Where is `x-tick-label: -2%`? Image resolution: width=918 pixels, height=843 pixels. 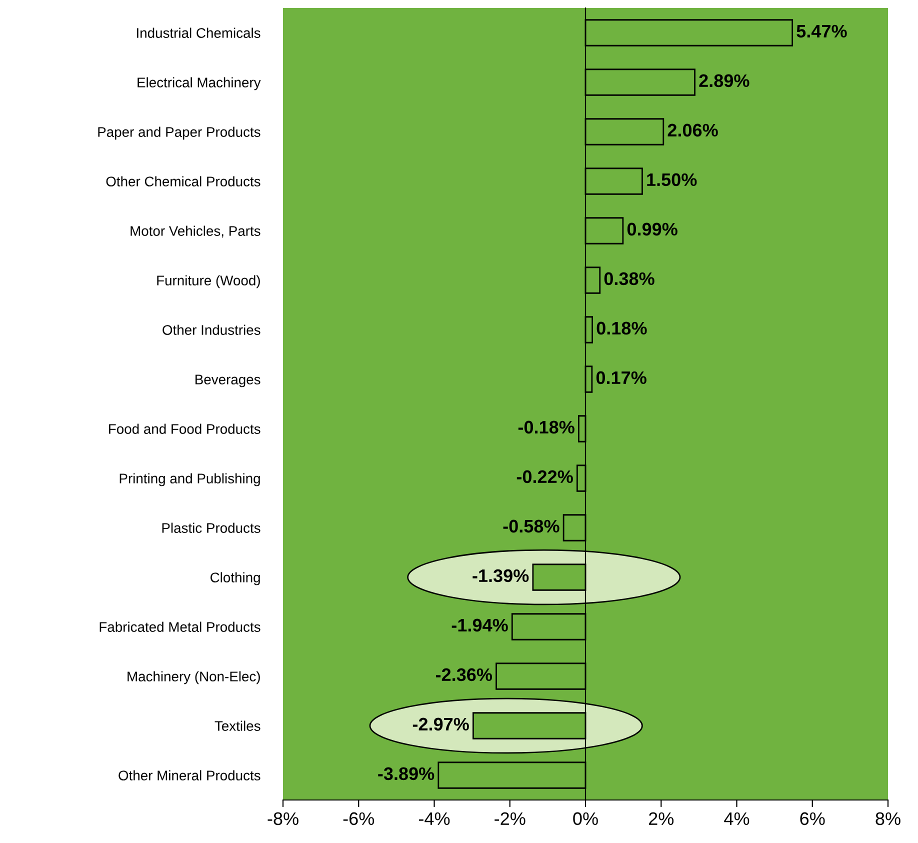 x-tick-label: -2% is located at coordinates (510, 818).